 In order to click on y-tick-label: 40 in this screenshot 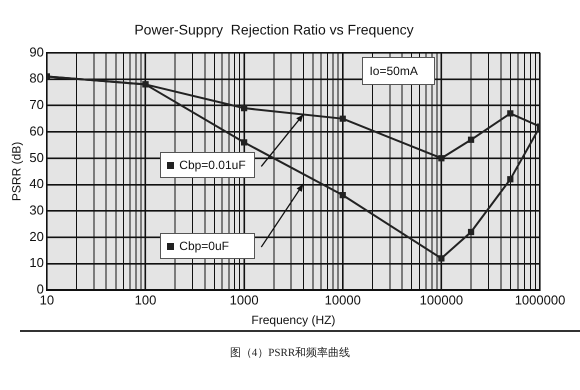, I will do `click(36, 184)`.